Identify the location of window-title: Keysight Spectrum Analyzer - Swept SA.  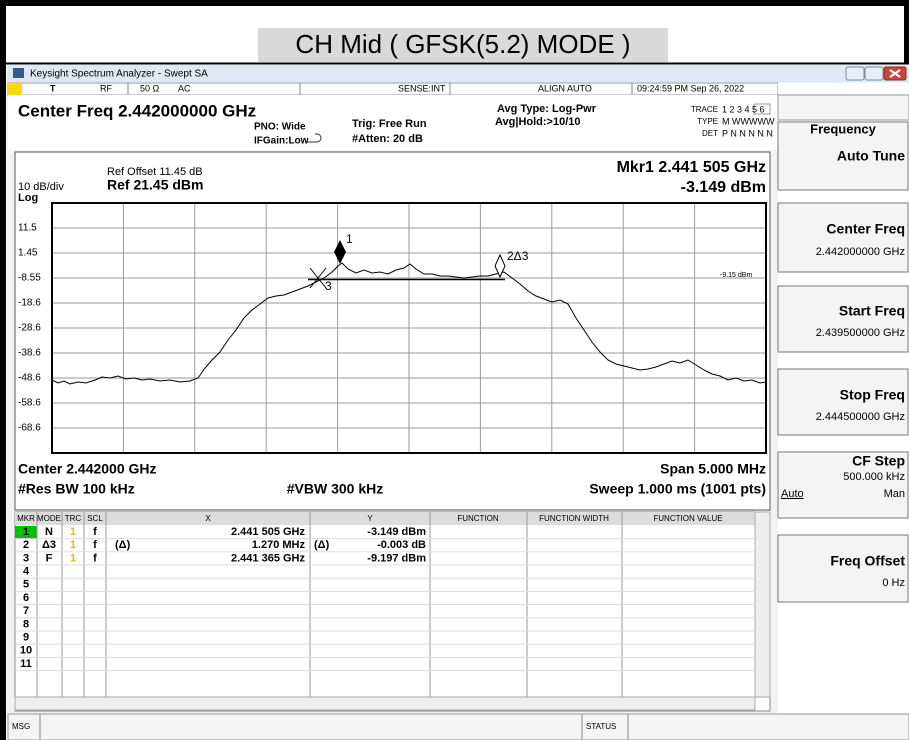
(119, 74).